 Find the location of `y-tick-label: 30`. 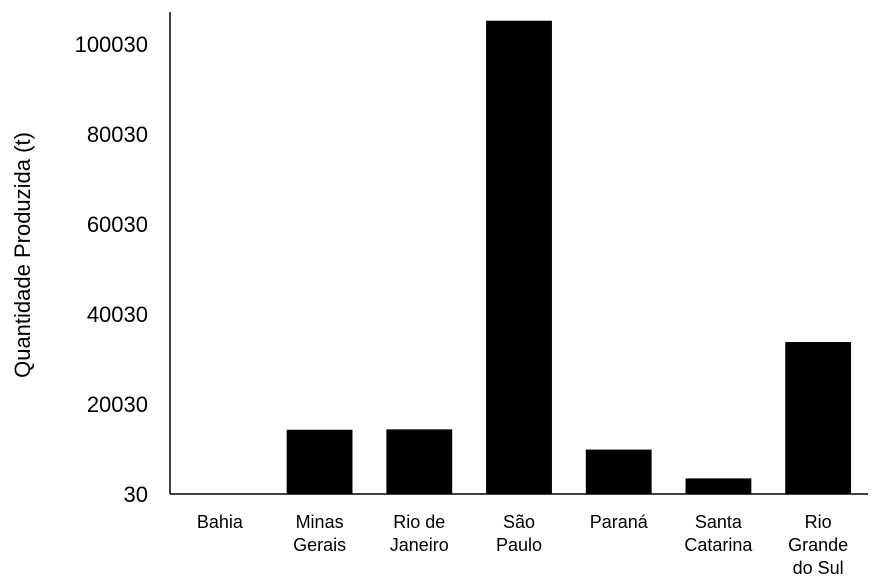

y-tick-label: 30 is located at coordinates (136, 494).